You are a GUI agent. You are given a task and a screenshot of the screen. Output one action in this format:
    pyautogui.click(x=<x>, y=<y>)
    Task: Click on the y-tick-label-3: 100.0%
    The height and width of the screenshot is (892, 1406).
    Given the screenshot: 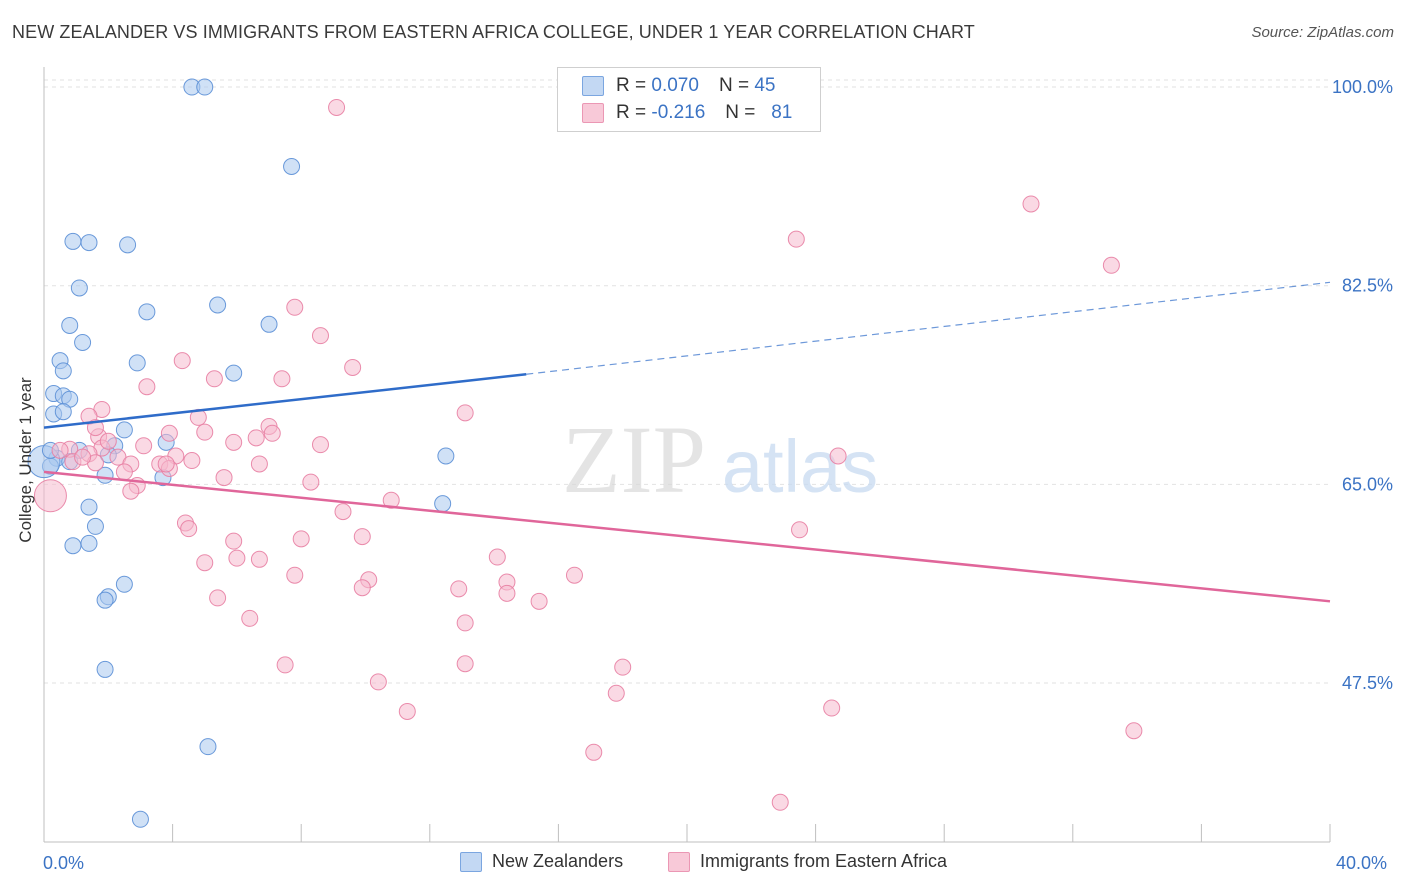 What is the action you would take?
    pyautogui.click(x=1362, y=87)
    